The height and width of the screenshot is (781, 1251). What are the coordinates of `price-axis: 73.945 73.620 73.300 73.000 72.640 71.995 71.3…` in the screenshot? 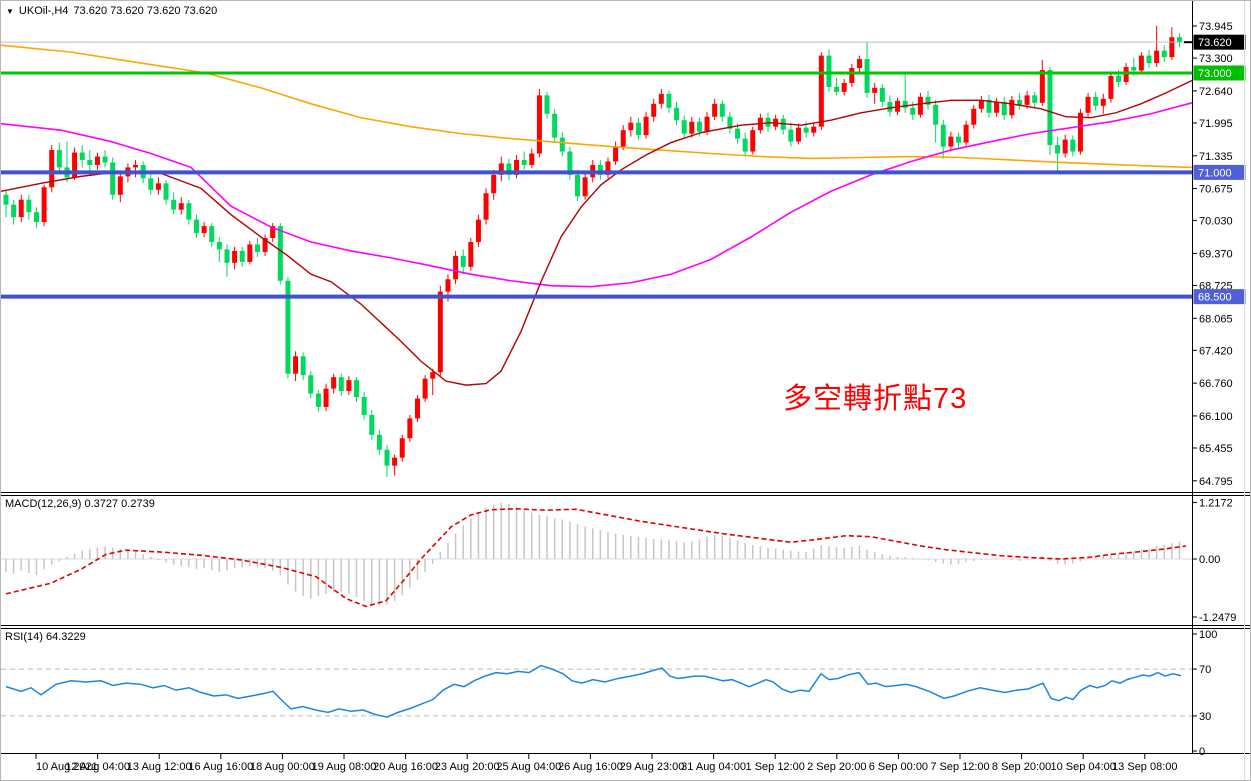 It's located at (1219, 377).